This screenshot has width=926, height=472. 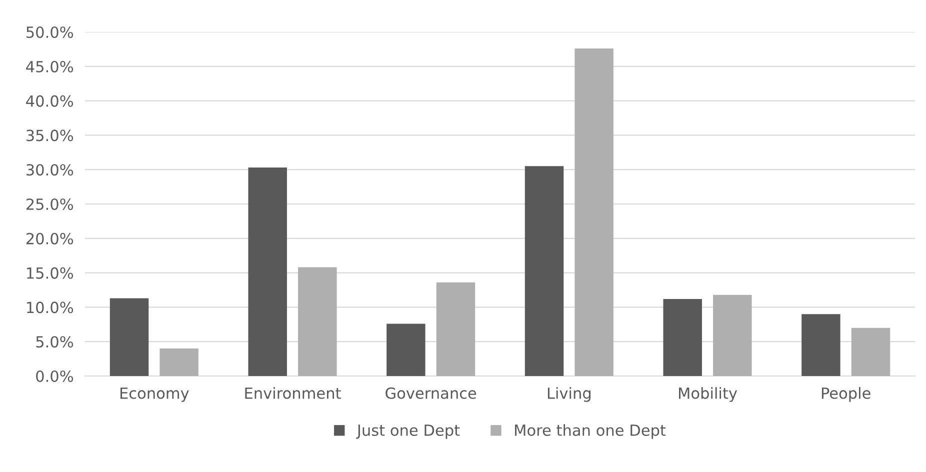 I want to click on x-tick-label: People, so click(x=846, y=394).